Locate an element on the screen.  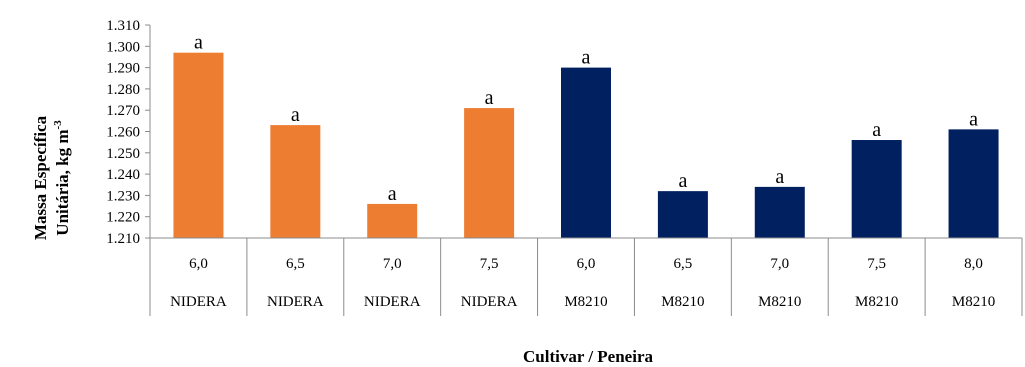
y-tick-label: 1.230 is located at coordinates (123, 196).